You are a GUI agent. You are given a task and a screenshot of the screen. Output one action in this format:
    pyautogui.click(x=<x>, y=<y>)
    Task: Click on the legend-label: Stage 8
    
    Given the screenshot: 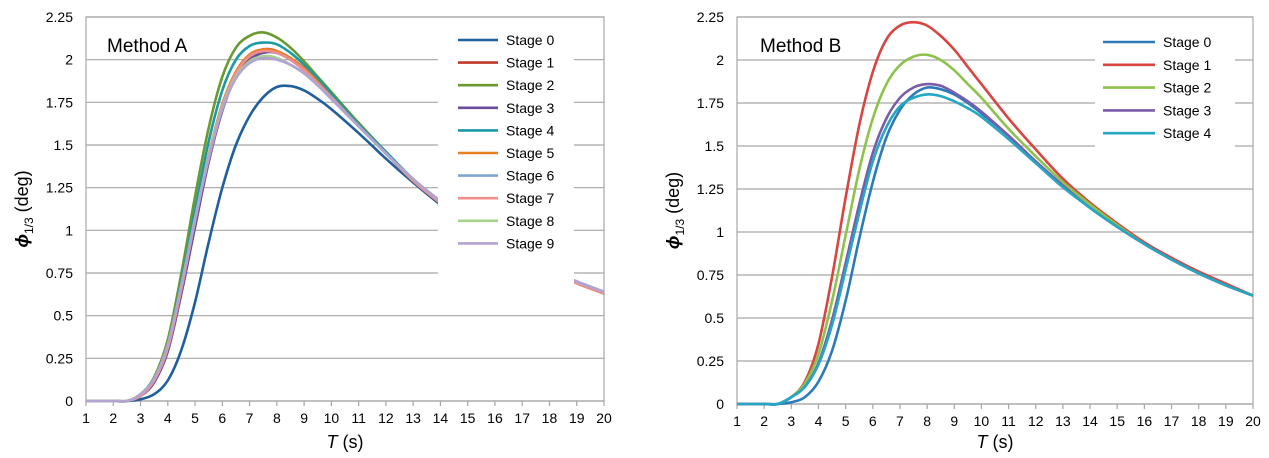 What is the action you would take?
    pyautogui.click(x=530, y=221)
    